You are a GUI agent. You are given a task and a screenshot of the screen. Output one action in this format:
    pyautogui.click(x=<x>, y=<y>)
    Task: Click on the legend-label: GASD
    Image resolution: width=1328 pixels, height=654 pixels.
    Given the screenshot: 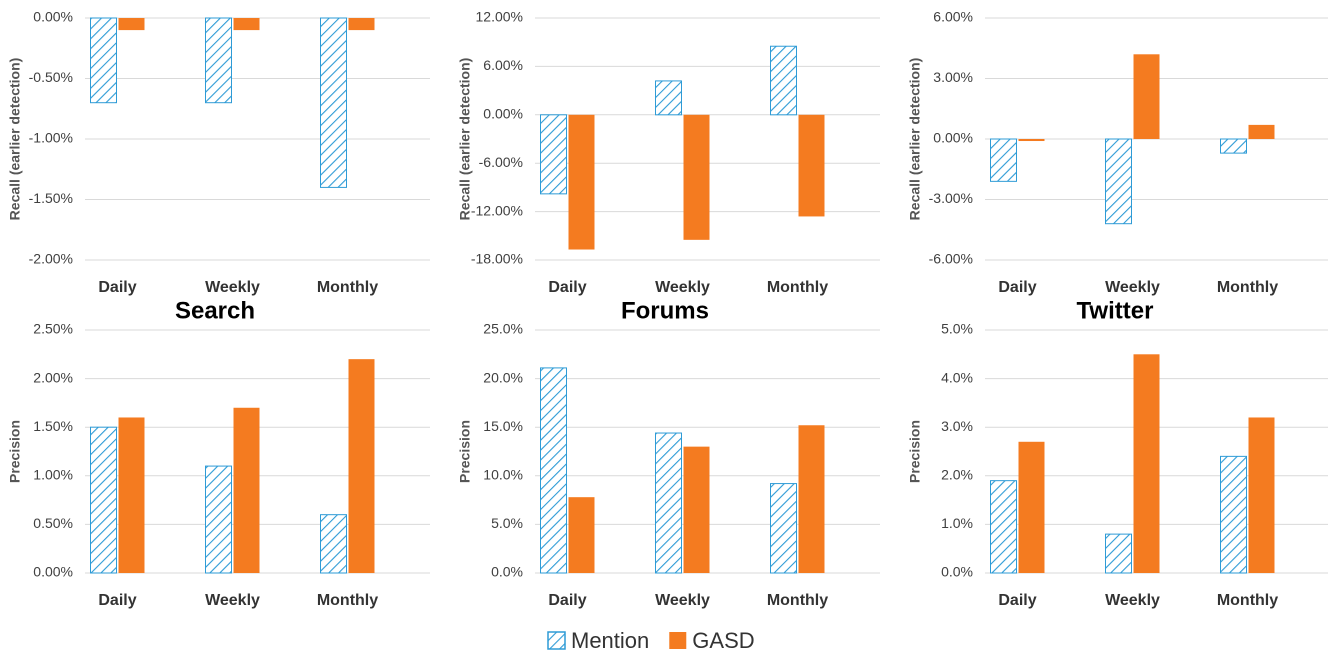 What is the action you would take?
    pyautogui.click(x=723, y=640)
    